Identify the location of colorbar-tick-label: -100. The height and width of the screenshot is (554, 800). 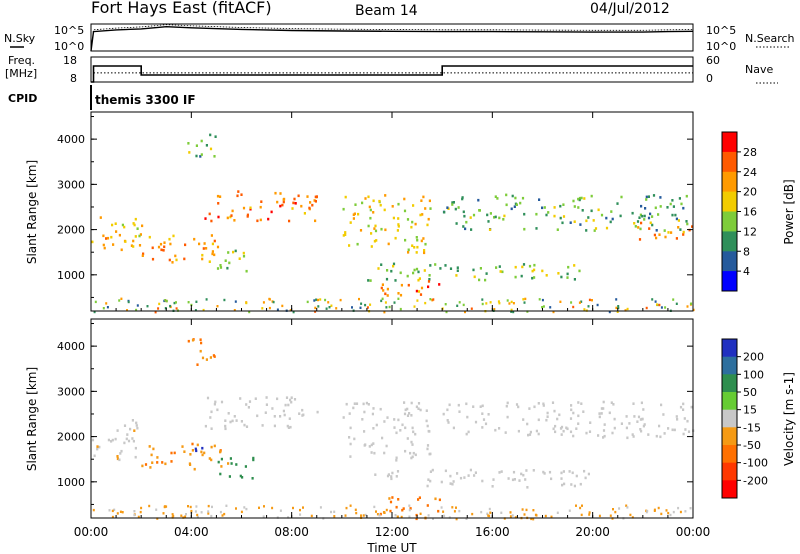
(755, 463).